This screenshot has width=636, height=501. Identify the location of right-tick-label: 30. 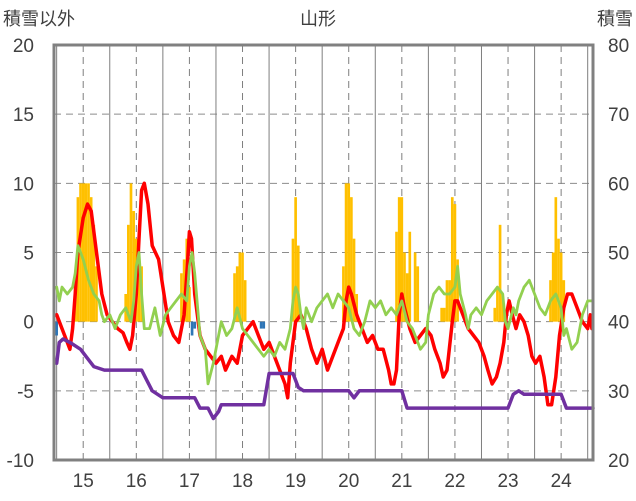
(618, 392).